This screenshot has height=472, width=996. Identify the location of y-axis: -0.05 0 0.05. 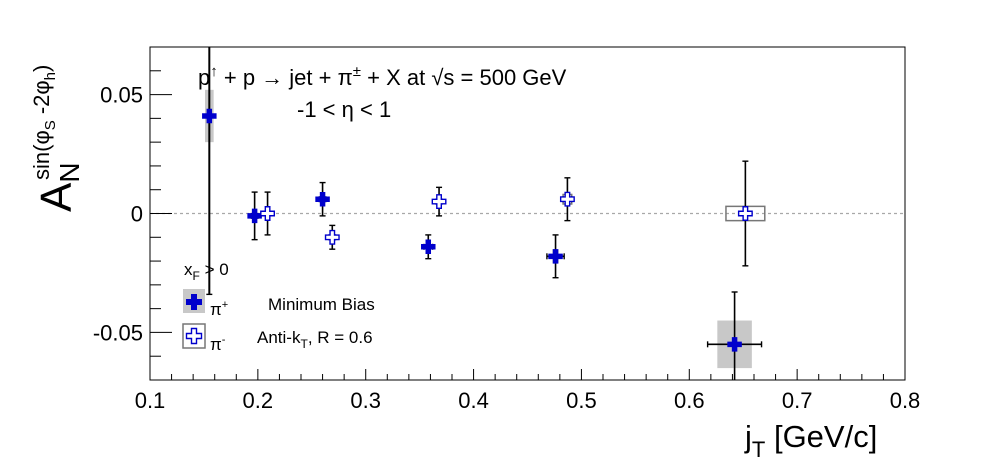
(132, 213).